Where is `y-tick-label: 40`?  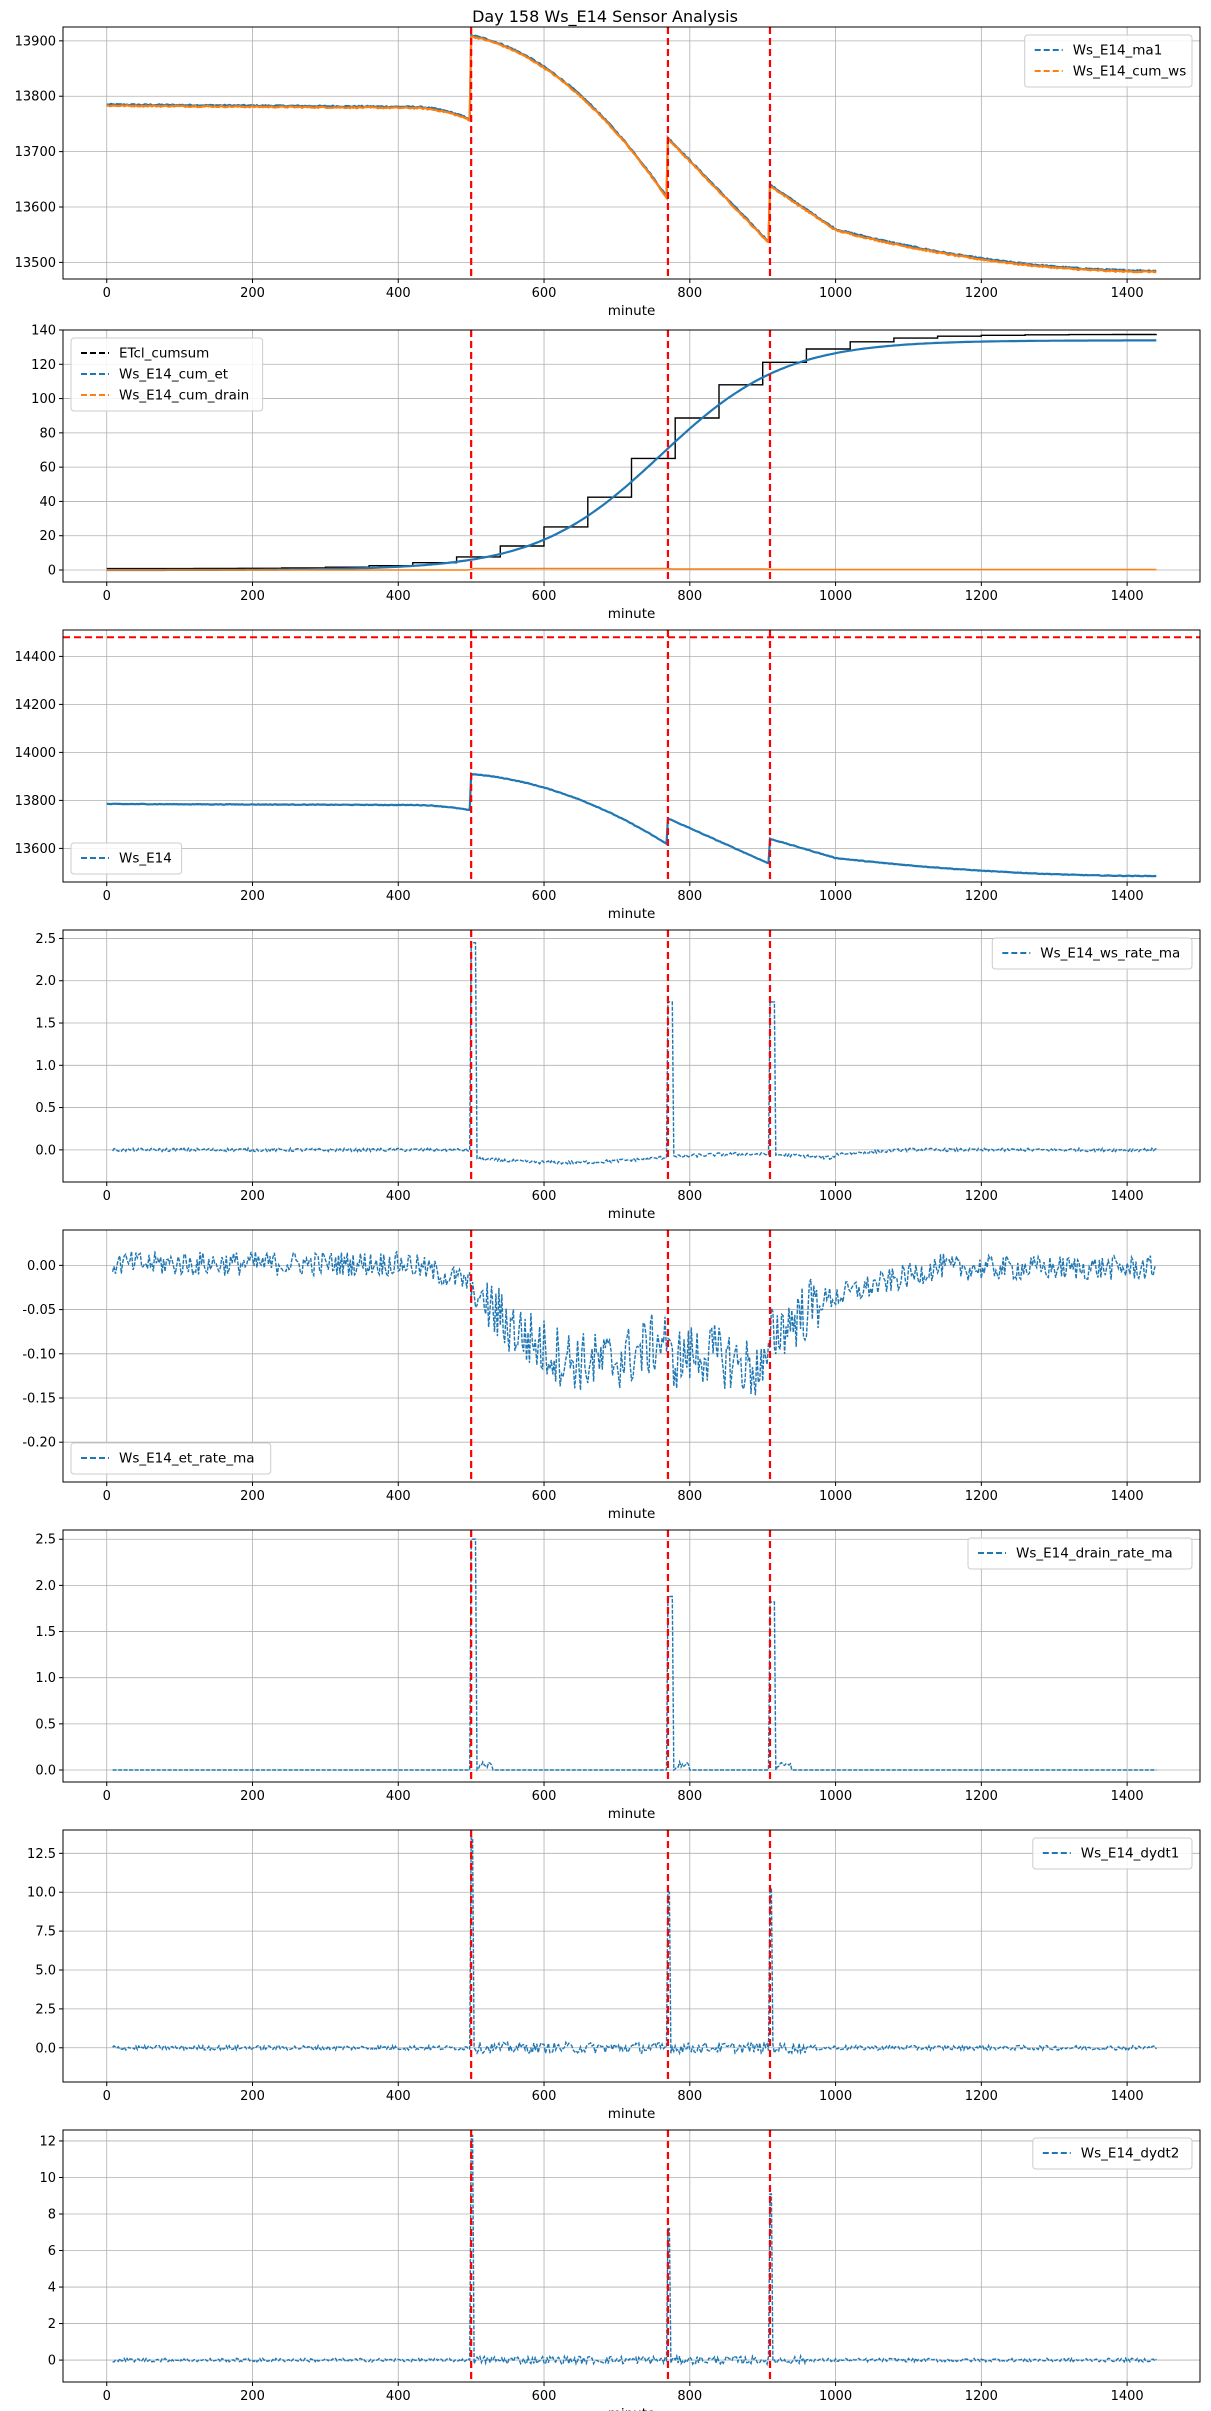
y-tick-label: 40 is located at coordinates (47, 502).